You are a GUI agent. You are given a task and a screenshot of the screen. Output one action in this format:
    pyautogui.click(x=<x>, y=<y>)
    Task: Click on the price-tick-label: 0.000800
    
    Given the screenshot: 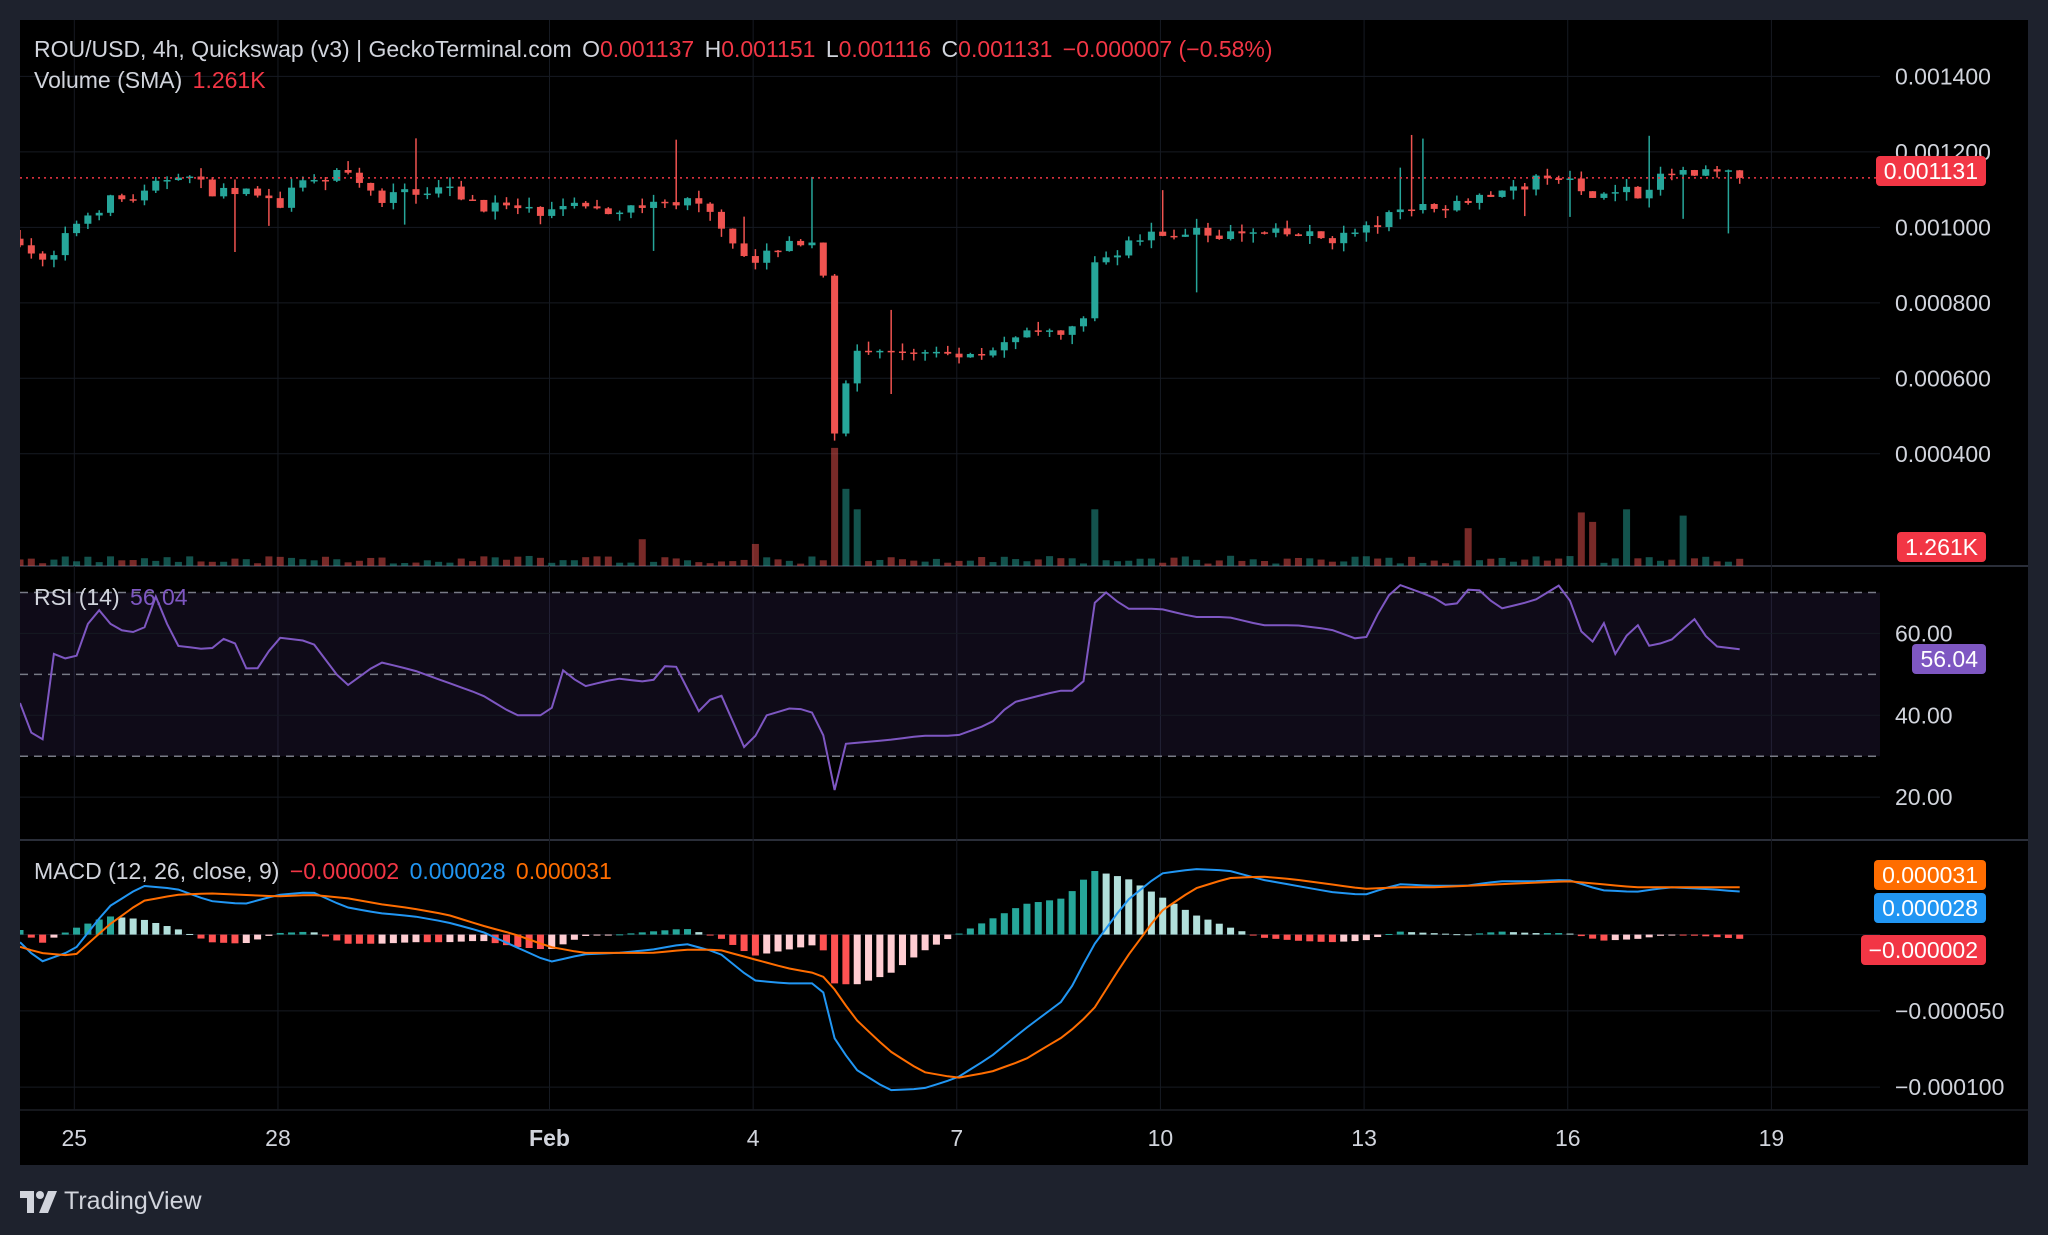 What is the action you would take?
    pyautogui.click(x=1943, y=303)
    